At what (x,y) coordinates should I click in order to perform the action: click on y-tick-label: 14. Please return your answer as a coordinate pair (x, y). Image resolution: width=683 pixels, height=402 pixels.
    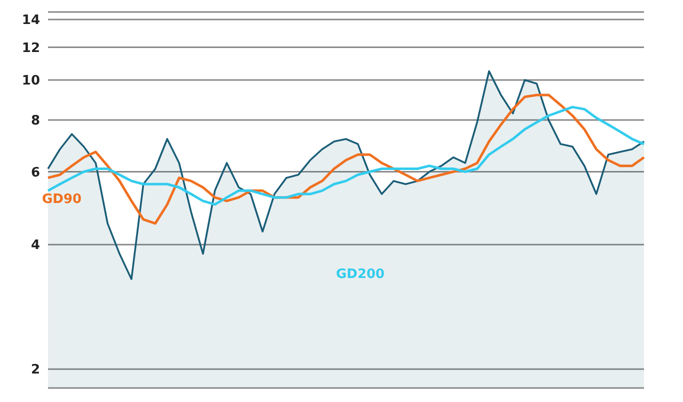
    Looking at the image, I should click on (31, 20).